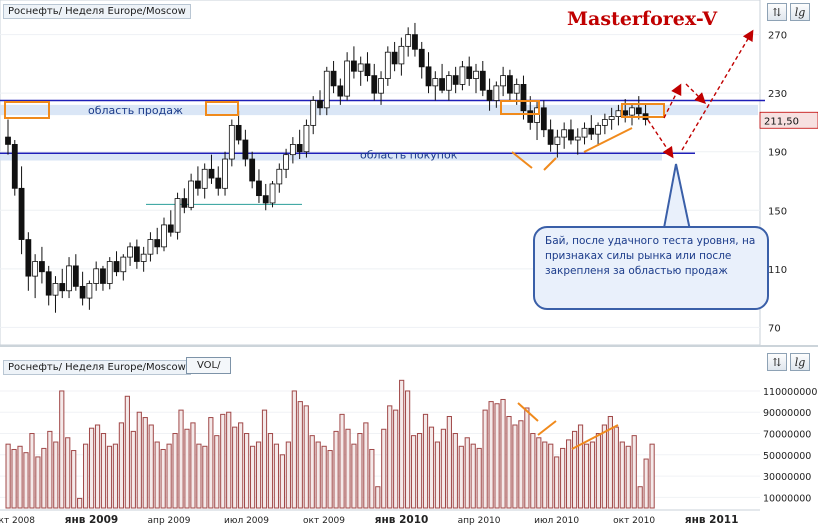  I want to click on volume-sort-icon: ⇅, so click(777, 362).